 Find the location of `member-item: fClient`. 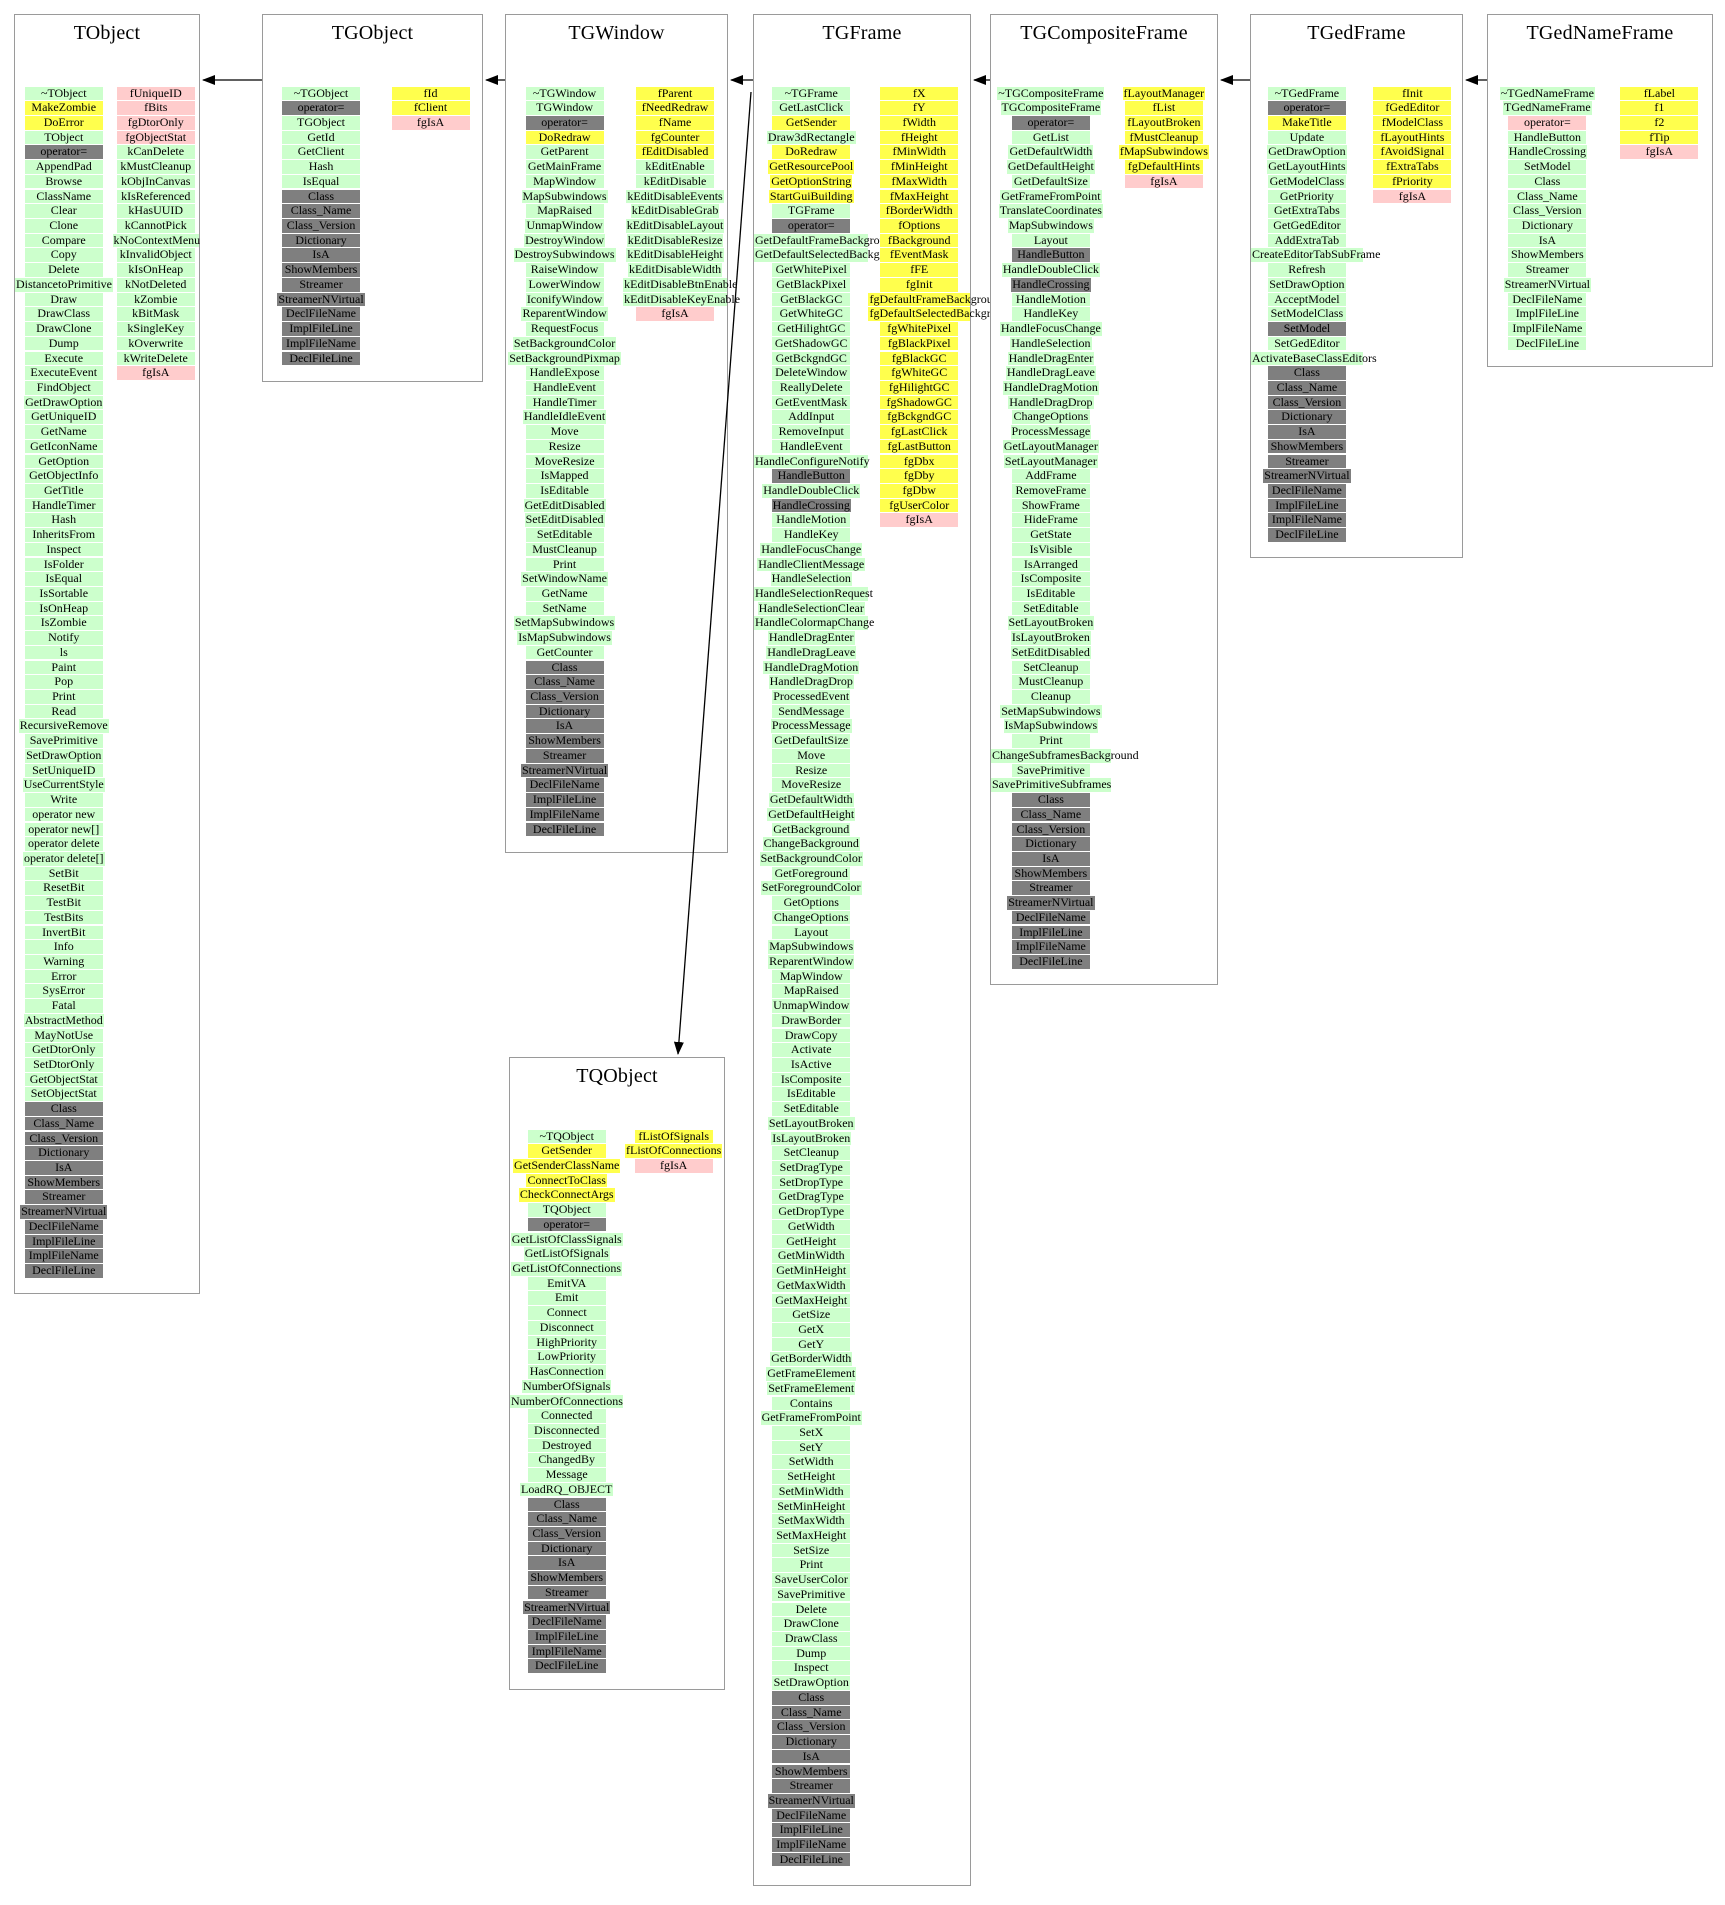

member-item: fClient is located at coordinates (430, 108).